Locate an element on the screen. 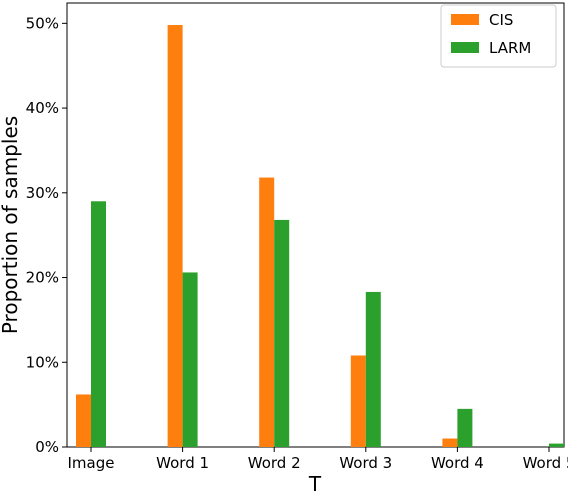 The height and width of the screenshot is (501, 568). x-tick-label: Image is located at coordinates (91, 463).